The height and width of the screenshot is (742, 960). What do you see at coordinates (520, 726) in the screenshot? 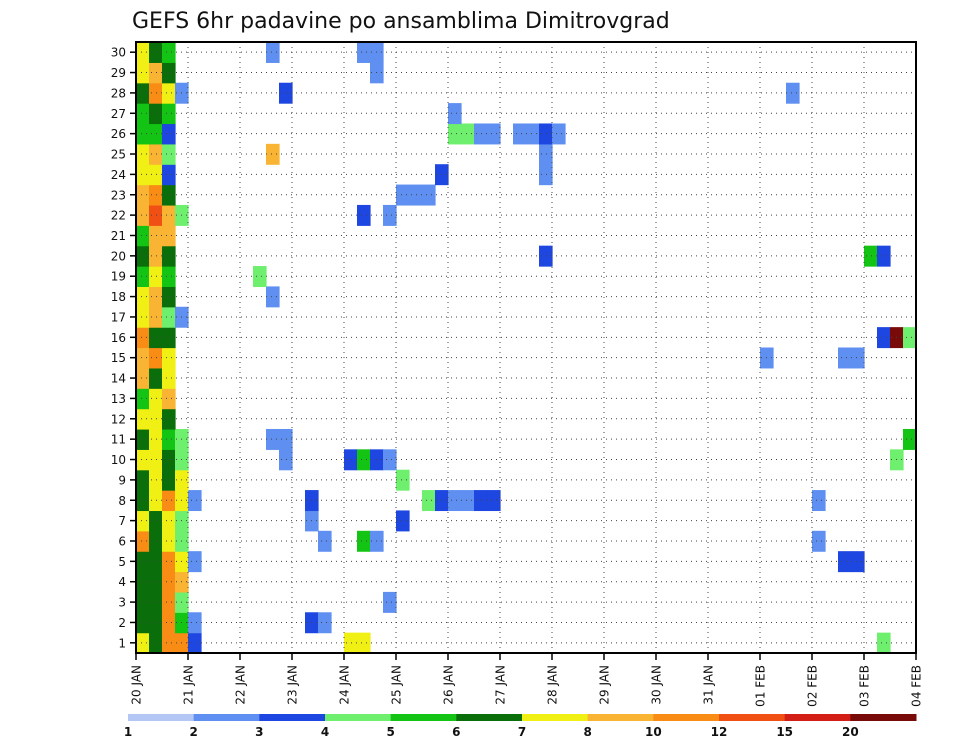
I see `colorbar-legend: 1 2 3 4 5 6 7 8 10 12 15 20` at bounding box center [520, 726].